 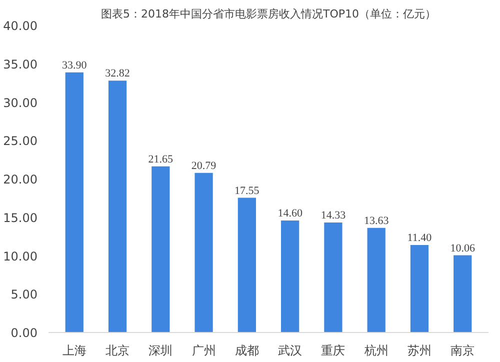 What do you see at coordinates (377, 220) in the screenshot?
I see `data-label: 13.63` at bounding box center [377, 220].